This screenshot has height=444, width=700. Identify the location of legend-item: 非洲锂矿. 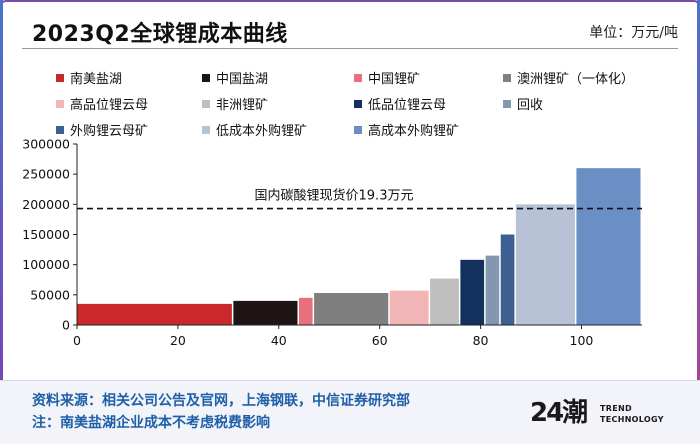
(235, 103).